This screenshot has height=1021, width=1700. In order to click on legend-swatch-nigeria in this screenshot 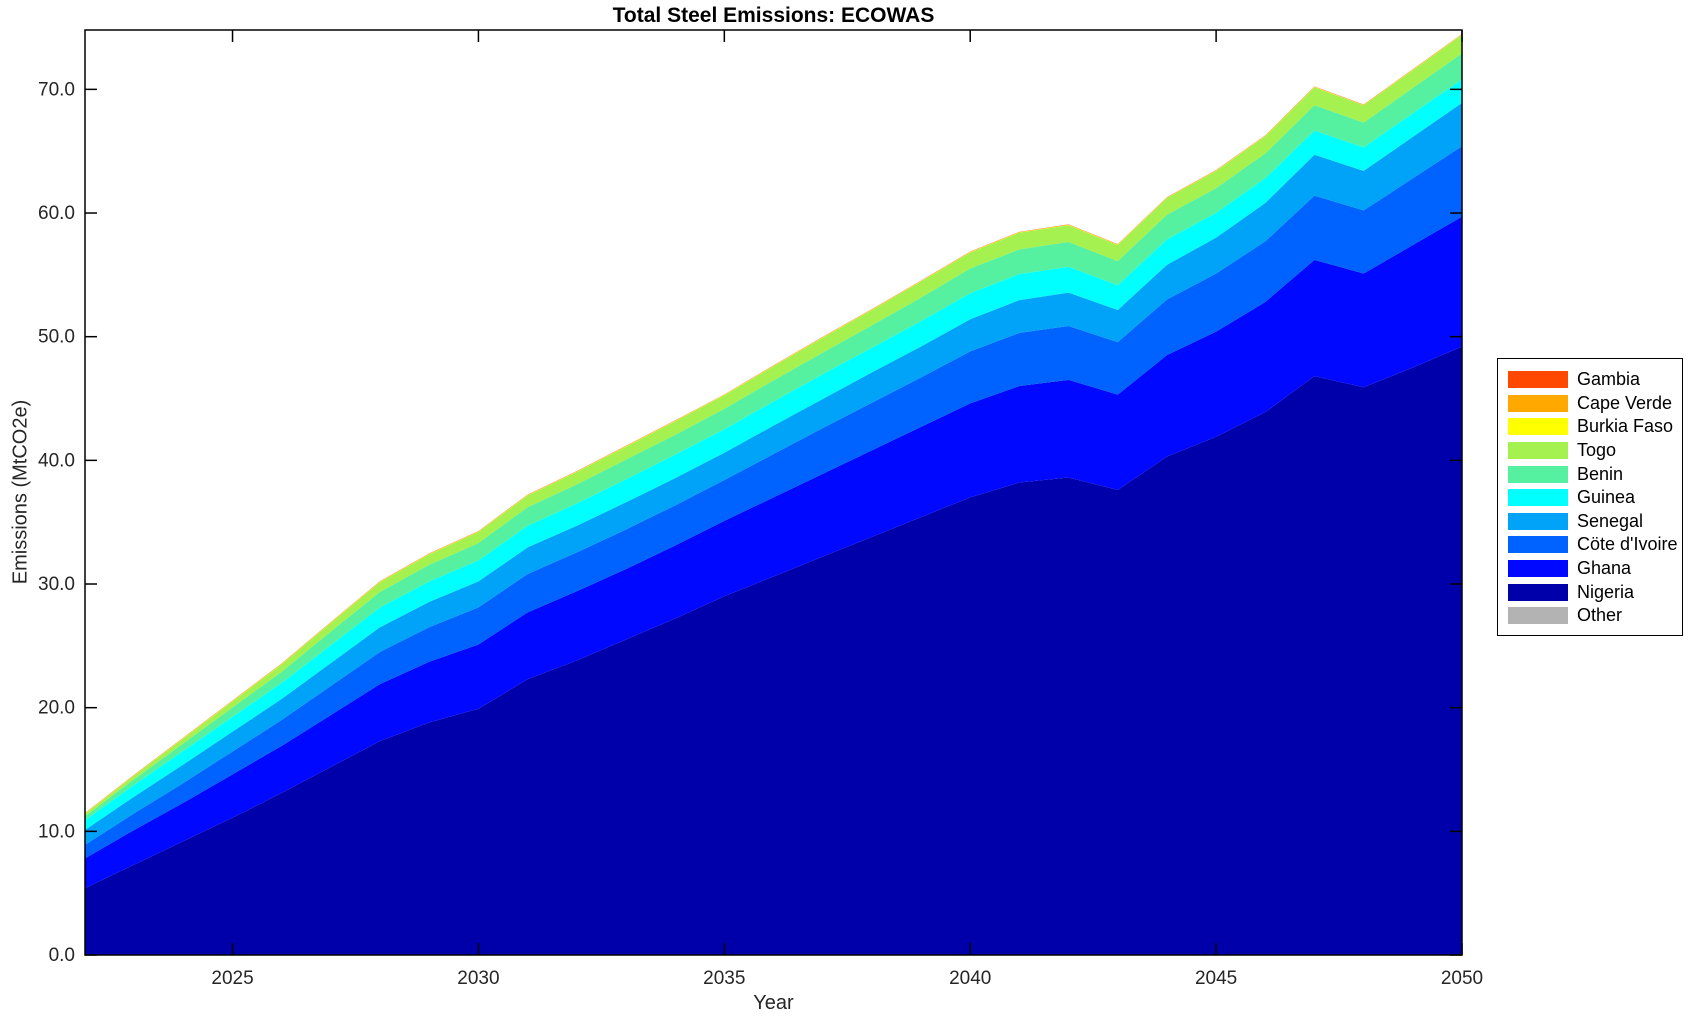, I will do `click(1538, 592)`.